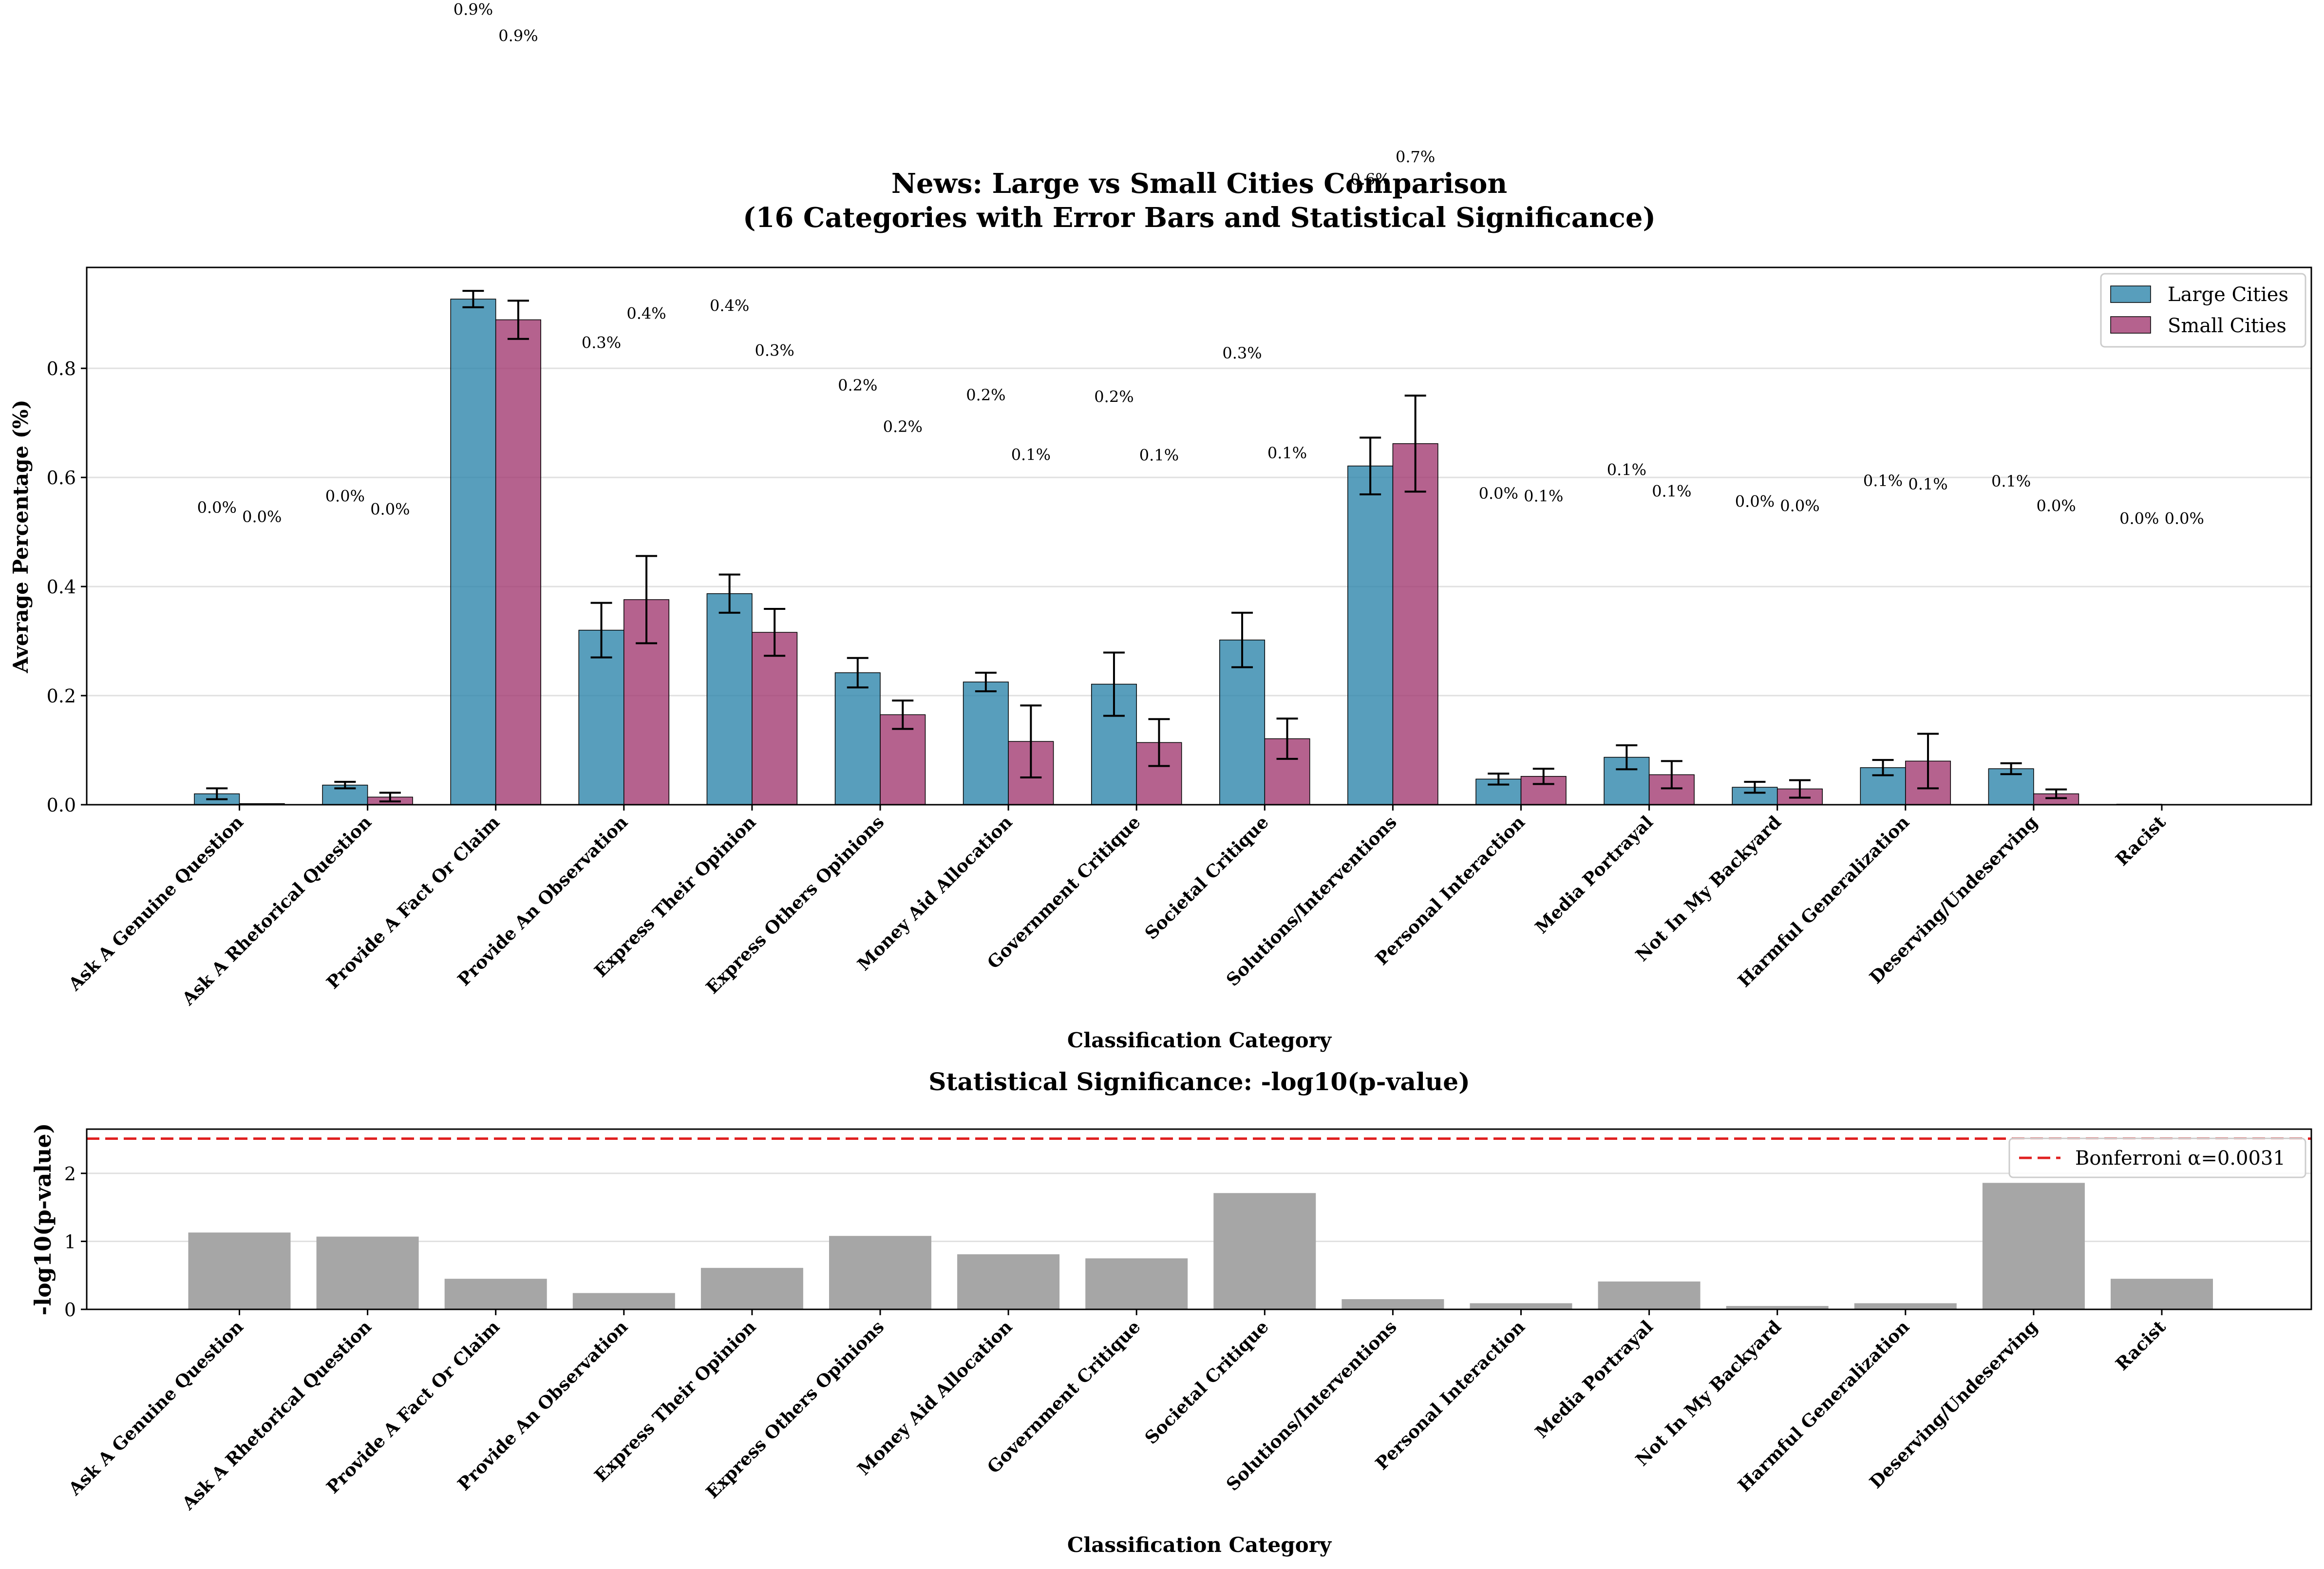 The height and width of the screenshot is (1569, 2324). Describe the element at coordinates (1415, 157) in the screenshot. I see `data-label-small-cities: 0.7%` at that location.